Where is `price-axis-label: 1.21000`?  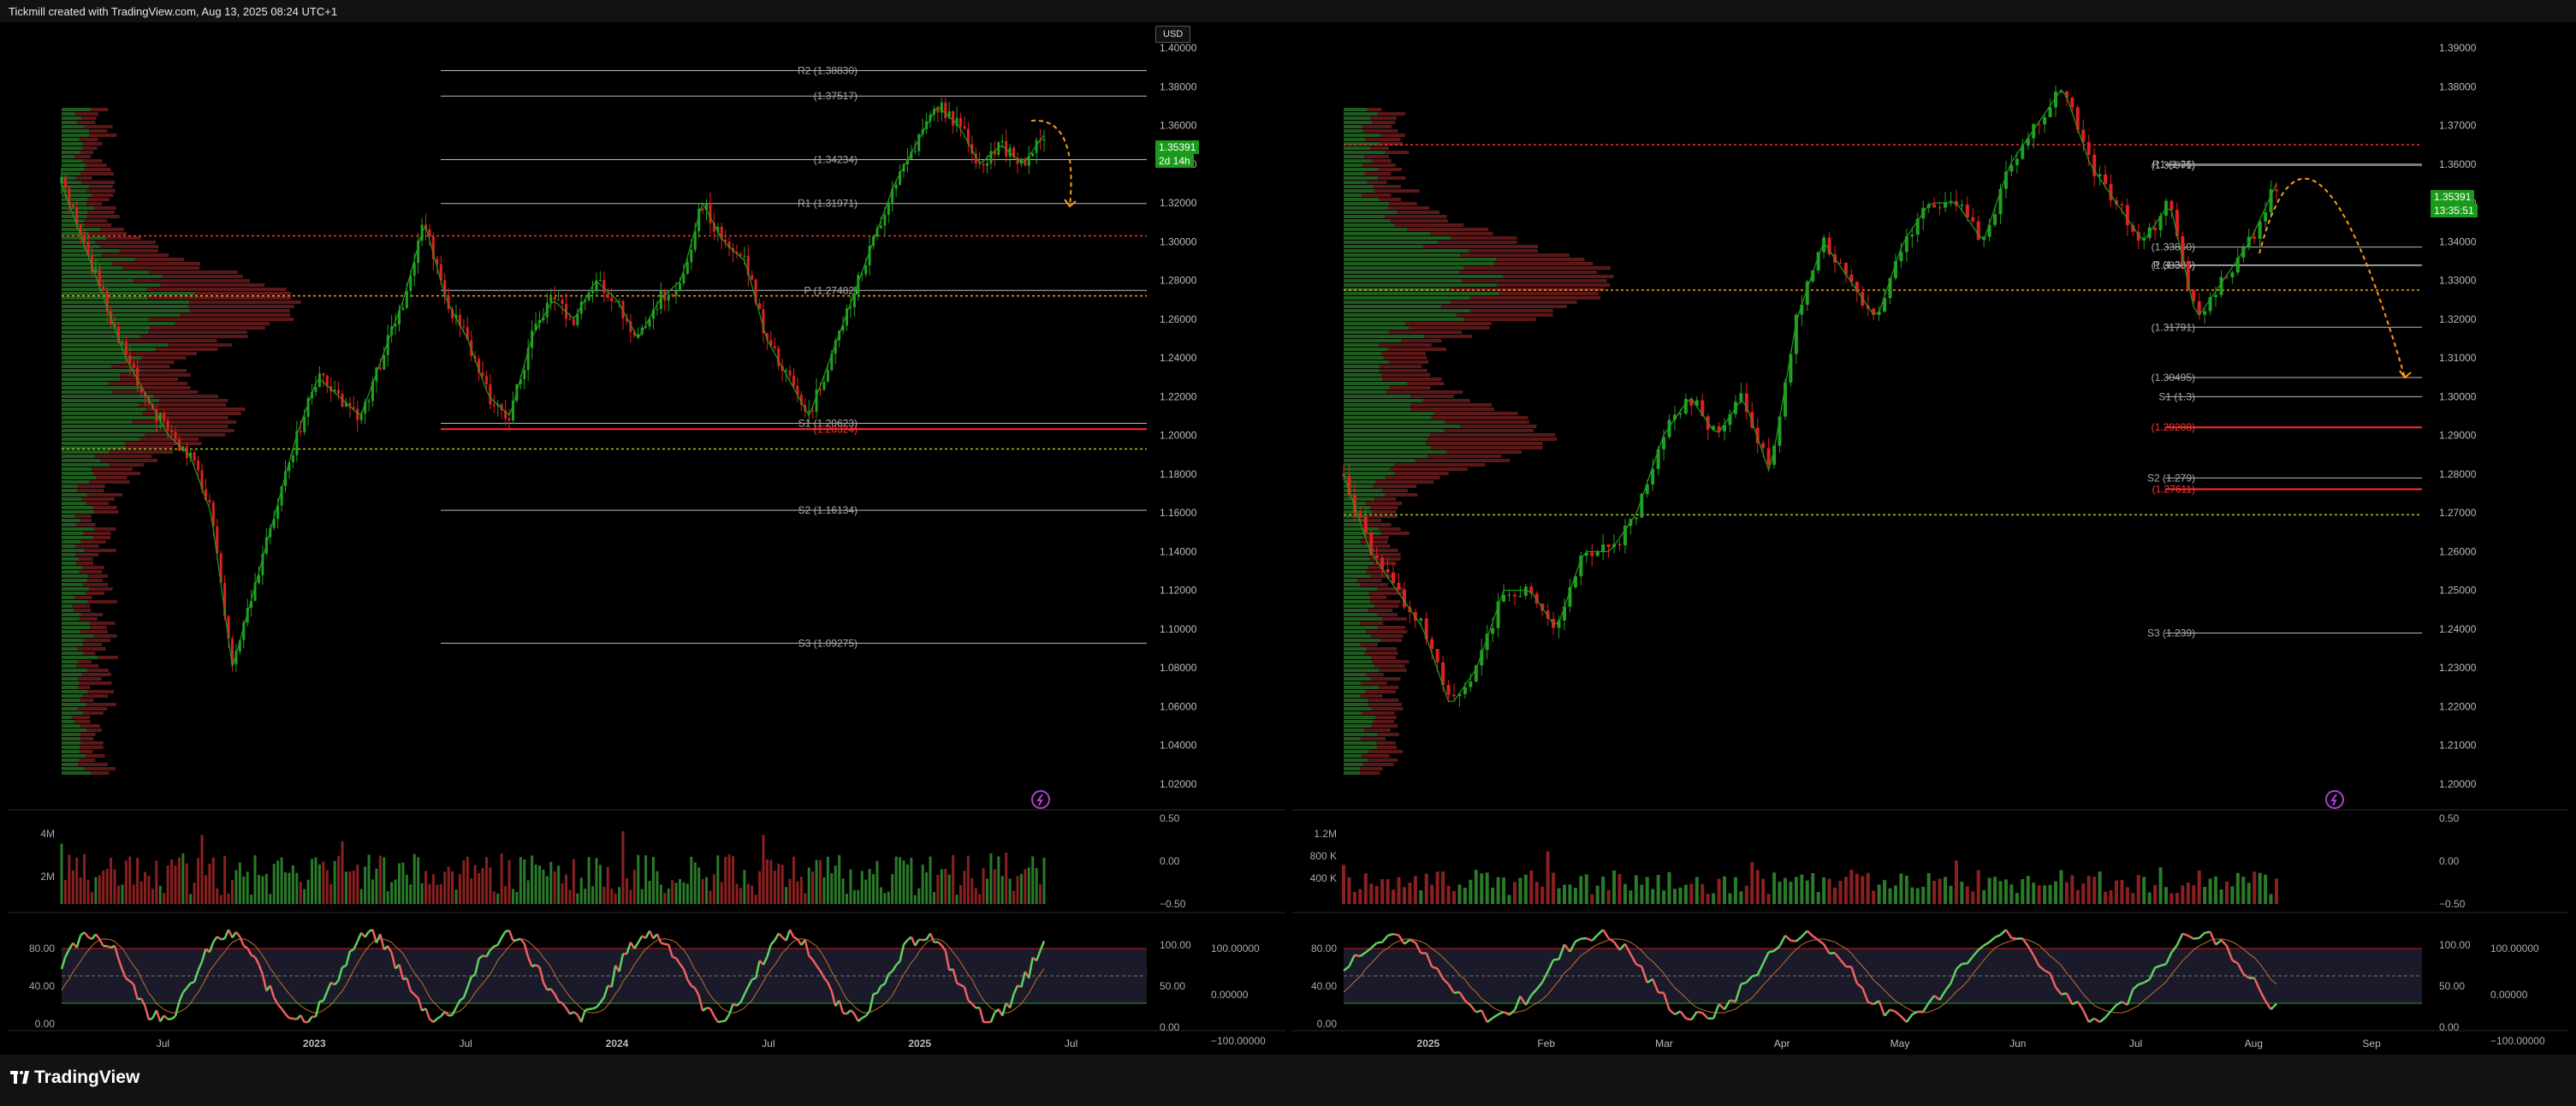 price-axis-label: 1.21000 is located at coordinates (2458, 746).